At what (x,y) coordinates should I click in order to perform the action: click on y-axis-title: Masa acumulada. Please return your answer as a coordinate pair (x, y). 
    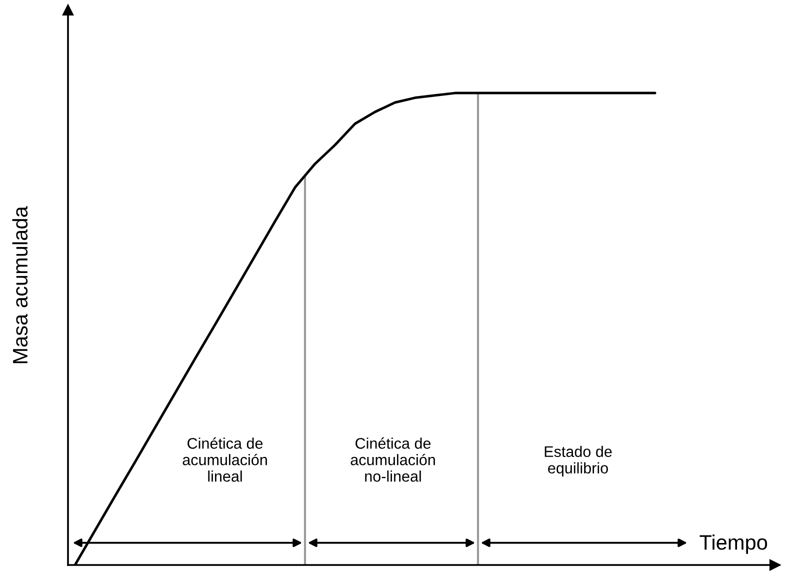
    Looking at the image, I should click on (20, 285).